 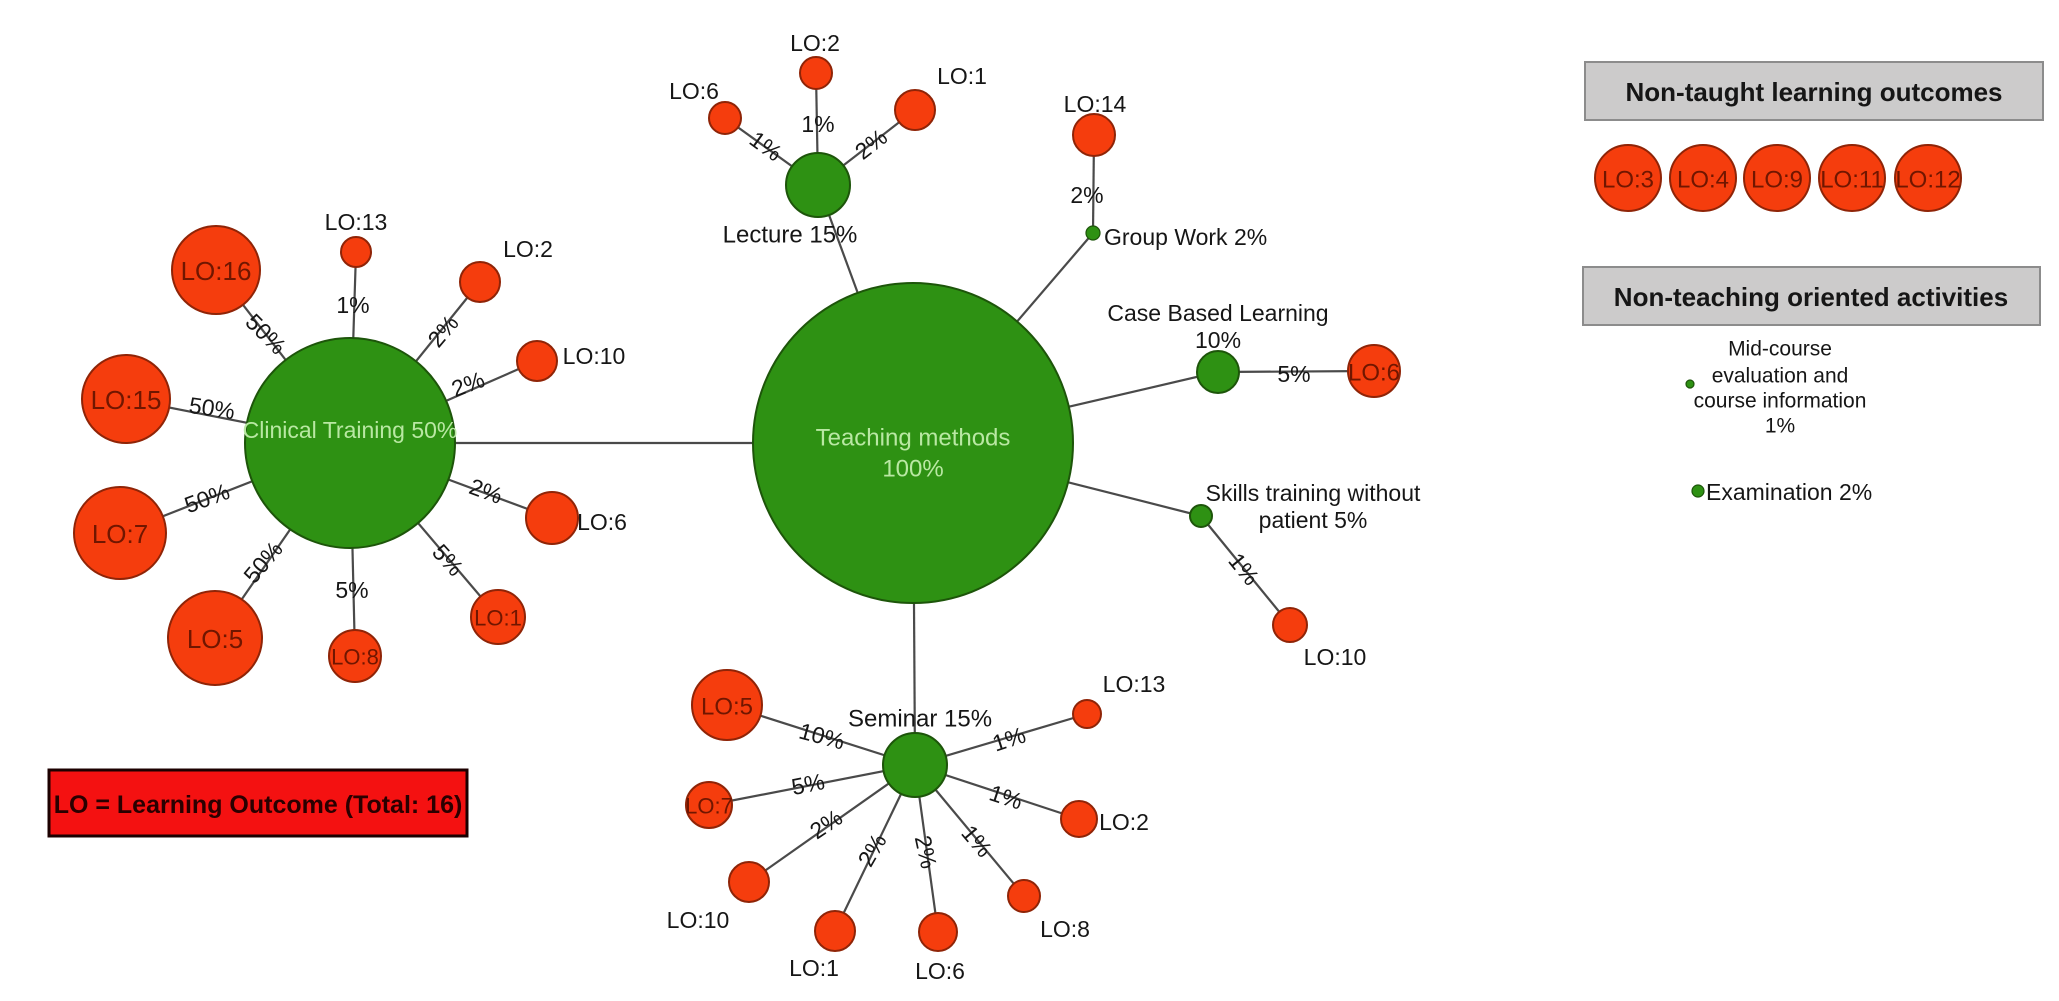 What do you see at coordinates (808, 784) in the screenshot?
I see `pct-seminar-lo7: 5%` at bounding box center [808, 784].